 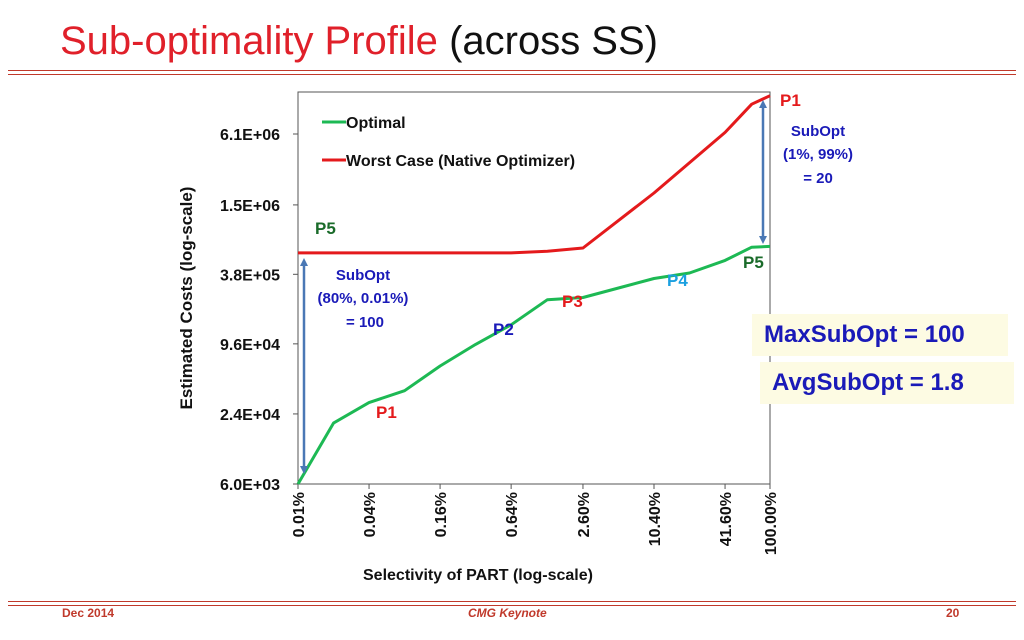 What do you see at coordinates (250, 135) in the screenshot?
I see `y-tick-label: 6.1E+06` at bounding box center [250, 135].